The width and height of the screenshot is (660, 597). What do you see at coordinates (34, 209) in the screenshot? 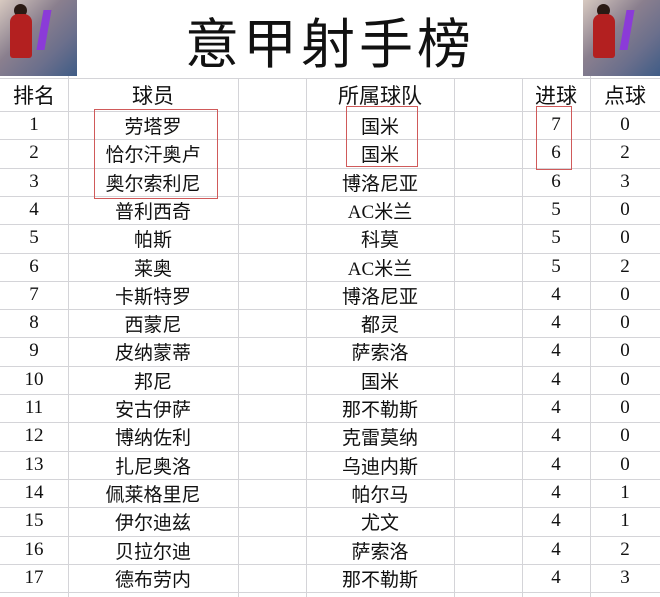
I see `cell-rank: 4` at bounding box center [34, 209].